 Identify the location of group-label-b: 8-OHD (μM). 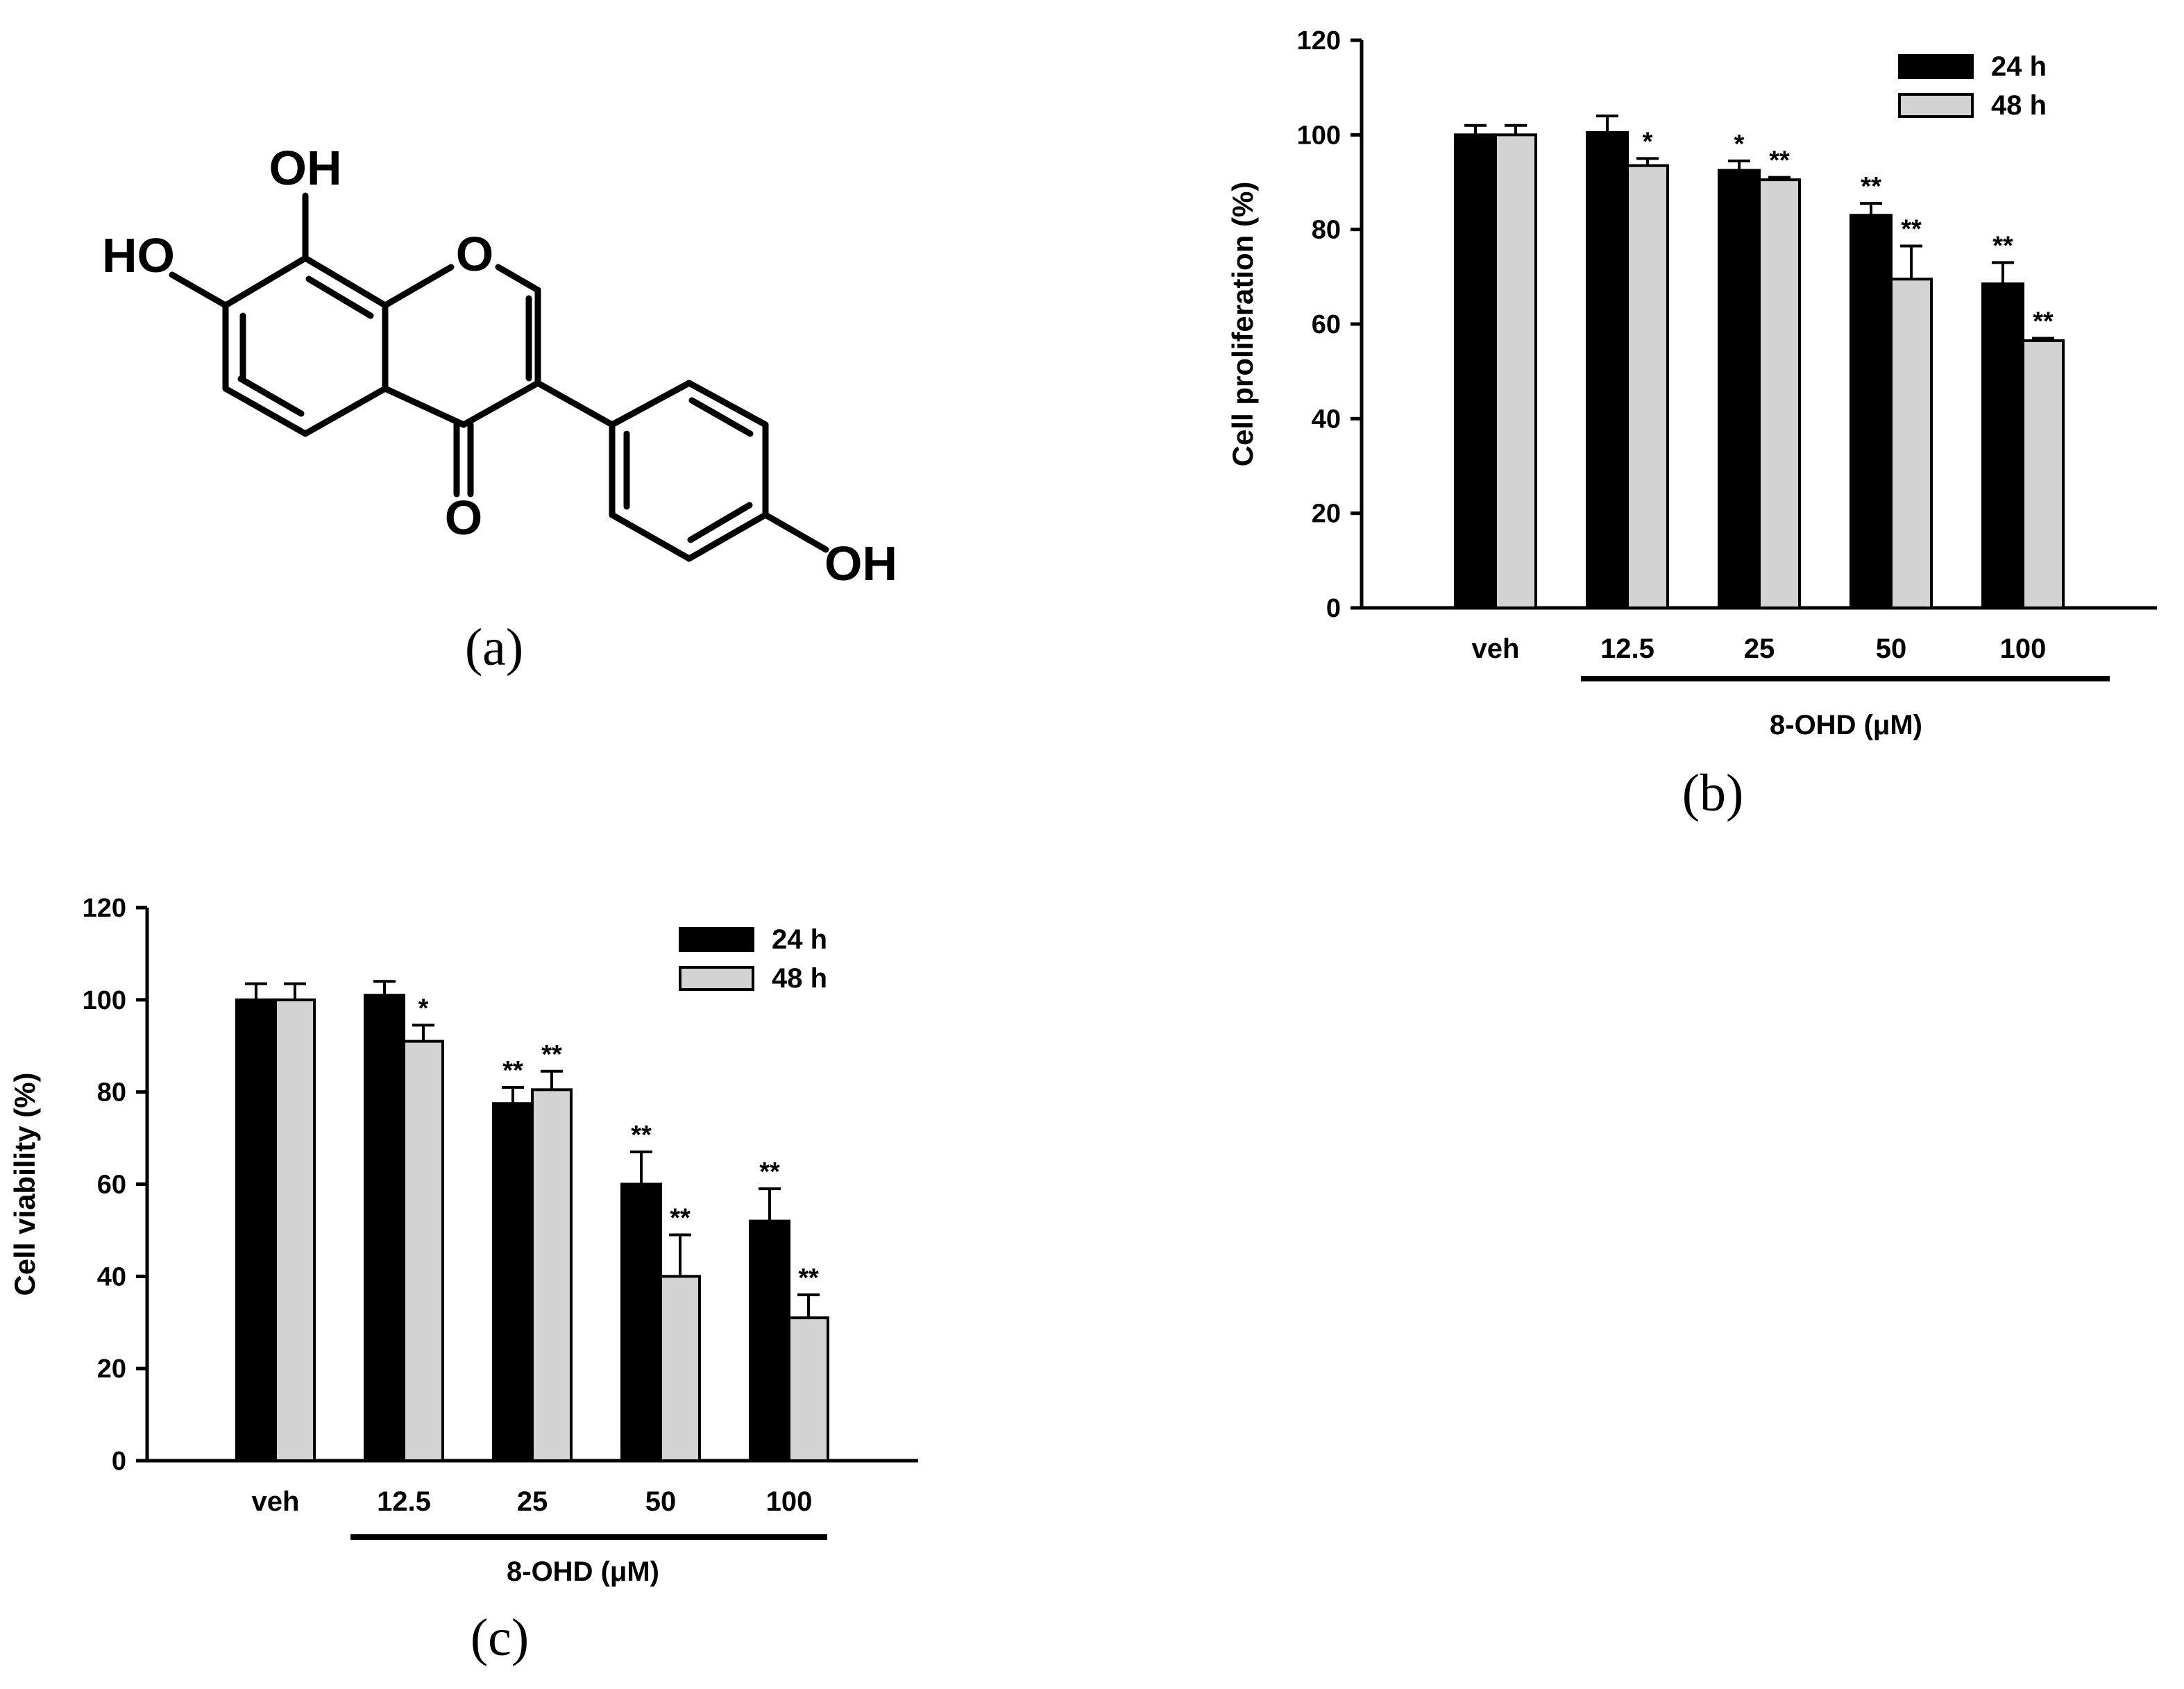
(1846, 725).